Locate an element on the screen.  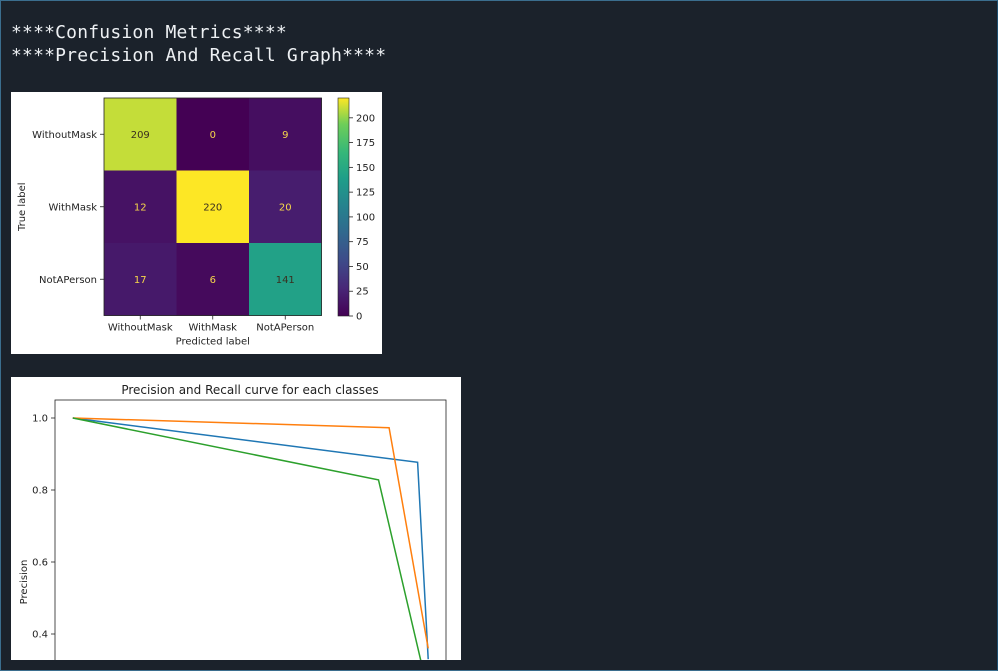
y-axis-label: True label is located at coordinates (22, 207).